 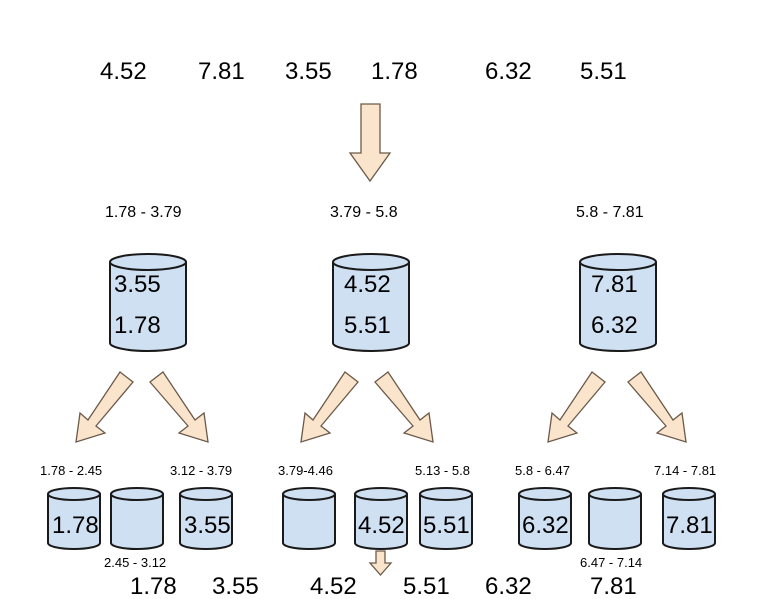 What do you see at coordinates (685, 470) in the screenshot?
I see `sub-bucket-range-label: 7.14 - 7.81` at bounding box center [685, 470].